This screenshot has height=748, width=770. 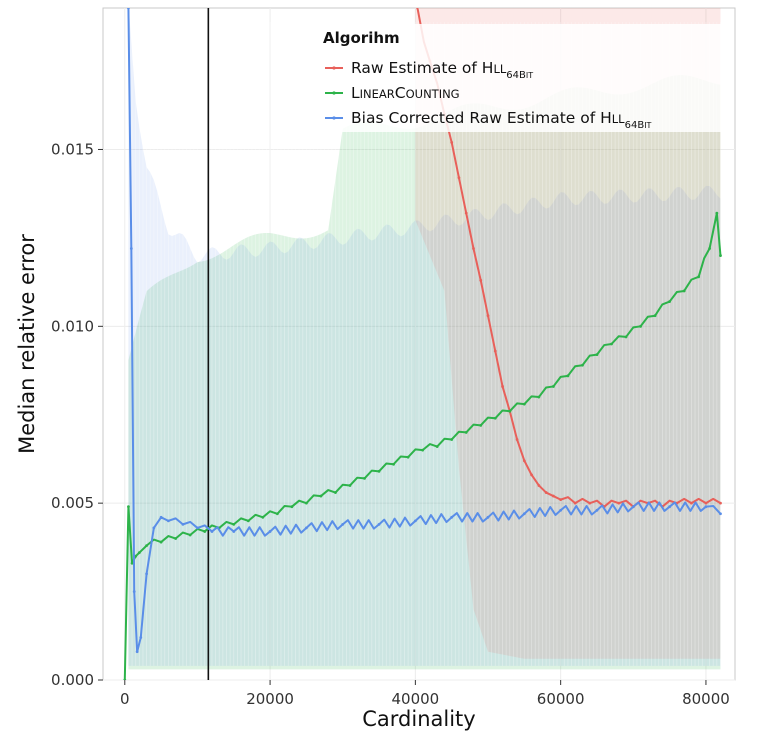 I want to click on y-tick-label: 0.015, so click(x=72, y=149).